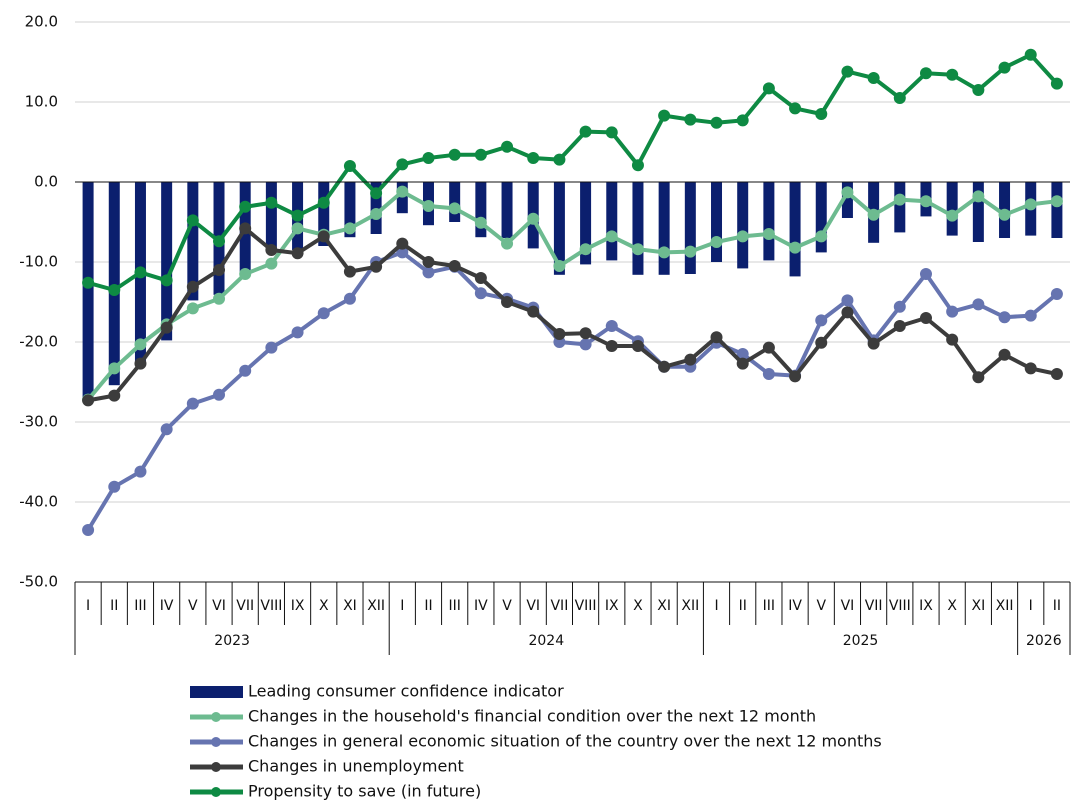  What do you see at coordinates (193, 606) in the screenshot?
I see `x-tick-label: V` at bounding box center [193, 606].